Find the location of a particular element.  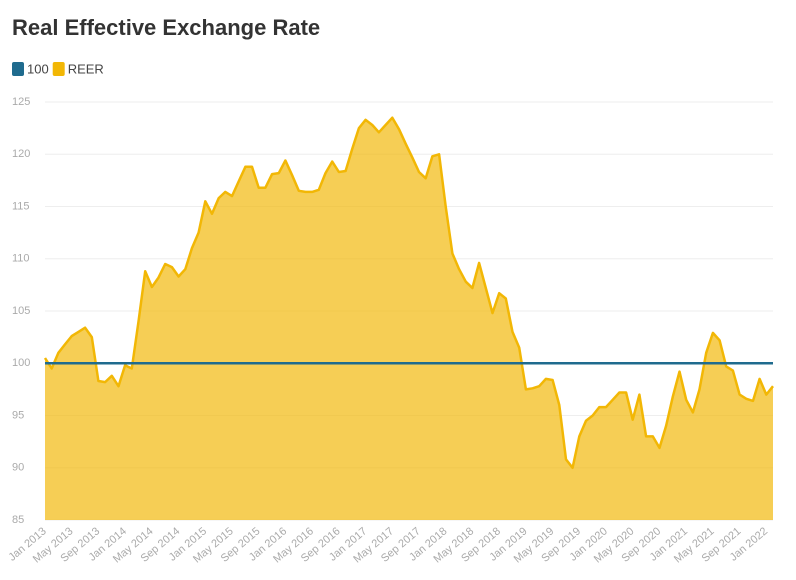

y-tick-label: 125 is located at coordinates (21, 102).